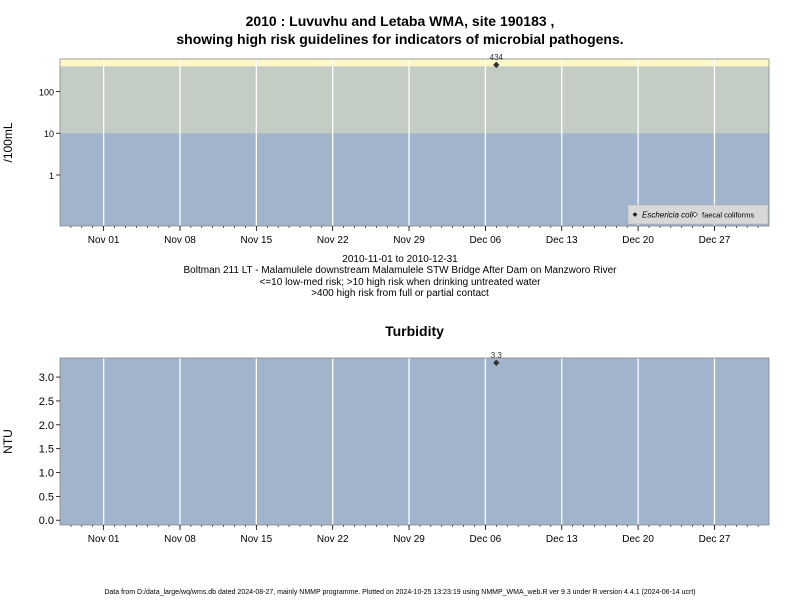  Describe the element at coordinates (497, 355) in the screenshot. I see `data-label: 3.3` at that location.